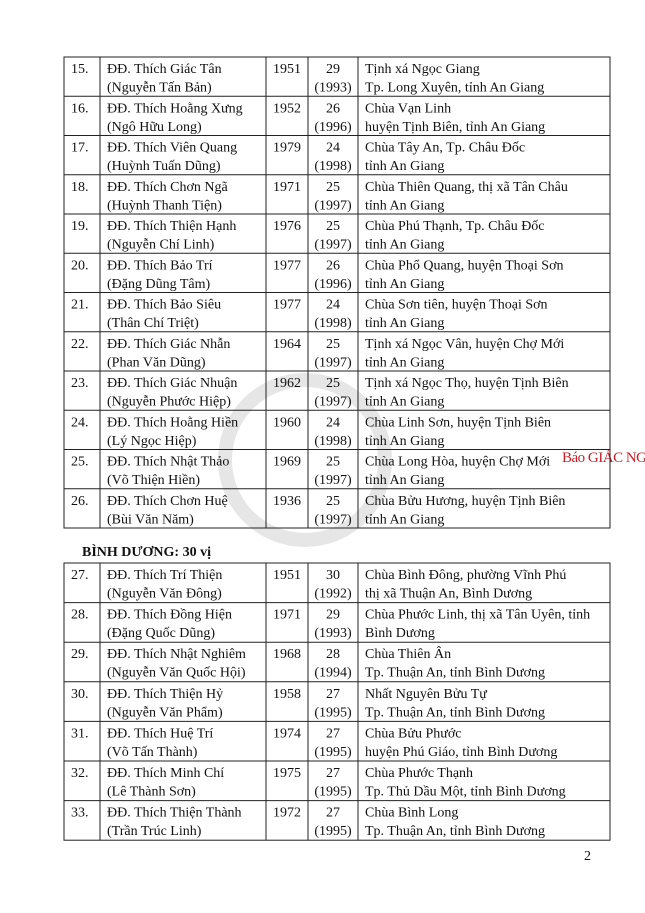 This screenshot has height=913, width=645. Describe the element at coordinates (169, 615) in the screenshot. I see `name: ĐĐ. Thích Đồng Hiện` at that location.